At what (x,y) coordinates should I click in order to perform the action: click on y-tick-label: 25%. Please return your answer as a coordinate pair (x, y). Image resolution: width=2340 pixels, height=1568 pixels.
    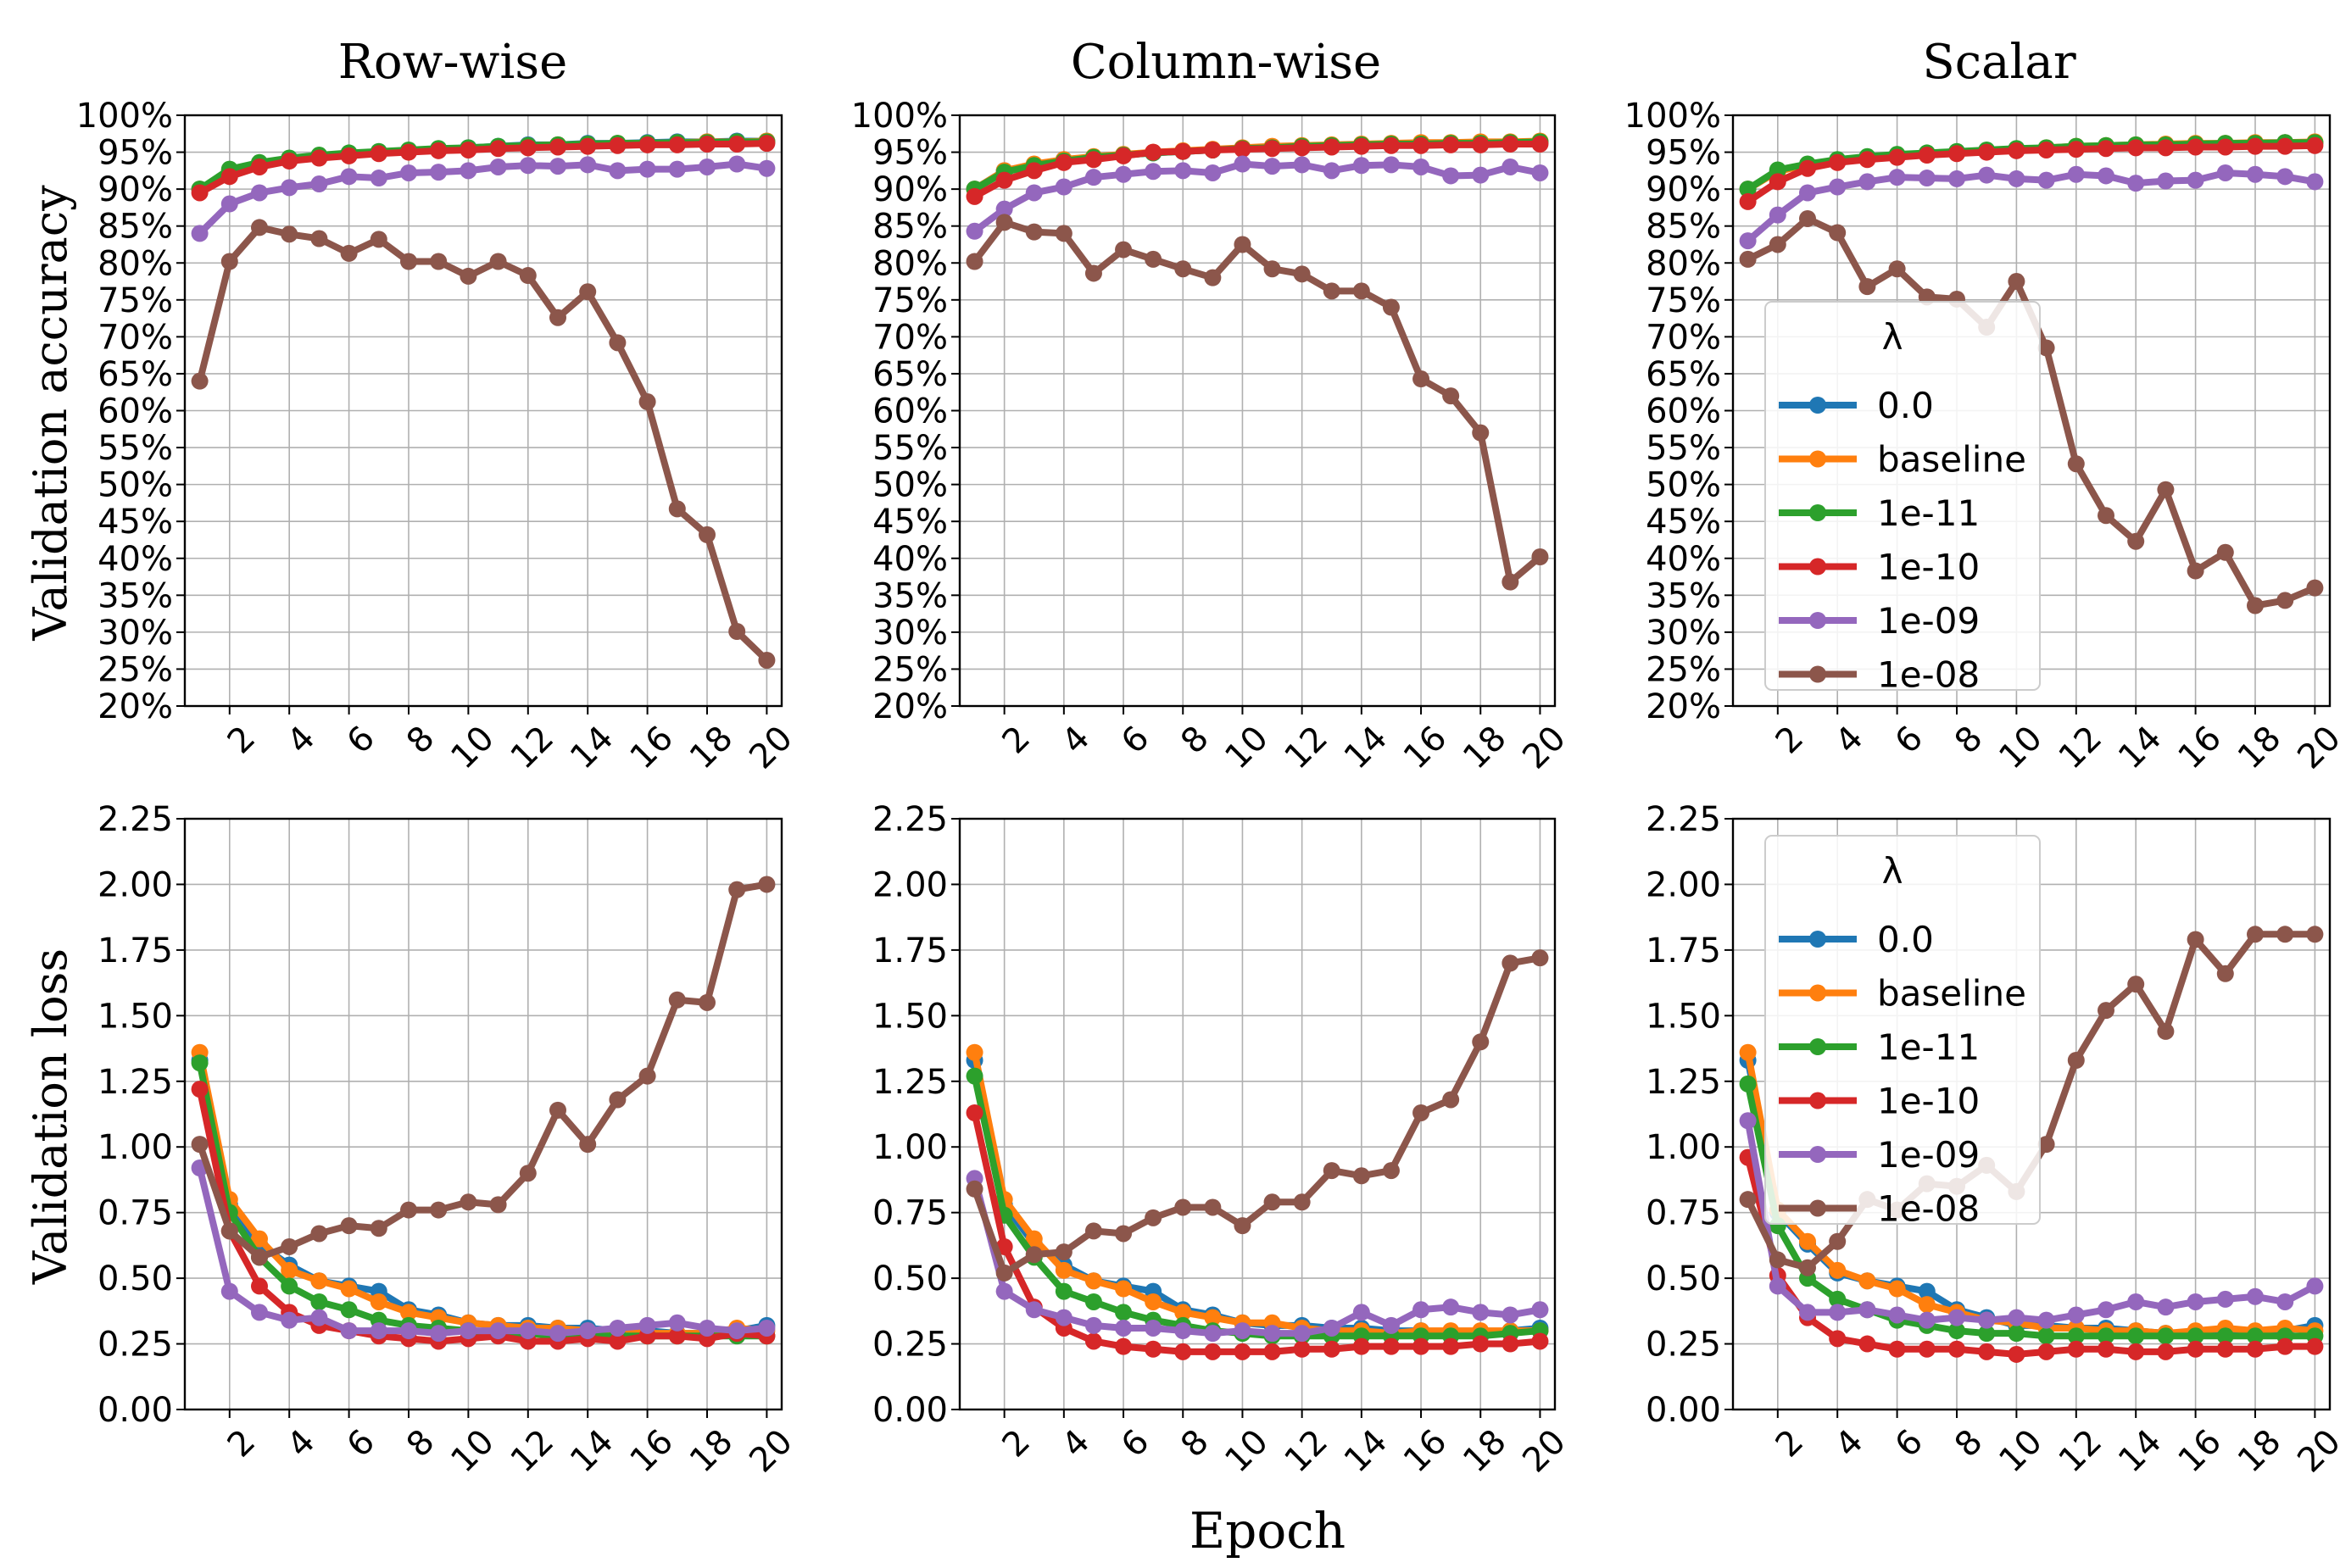
    Looking at the image, I should click on (1683, 669).